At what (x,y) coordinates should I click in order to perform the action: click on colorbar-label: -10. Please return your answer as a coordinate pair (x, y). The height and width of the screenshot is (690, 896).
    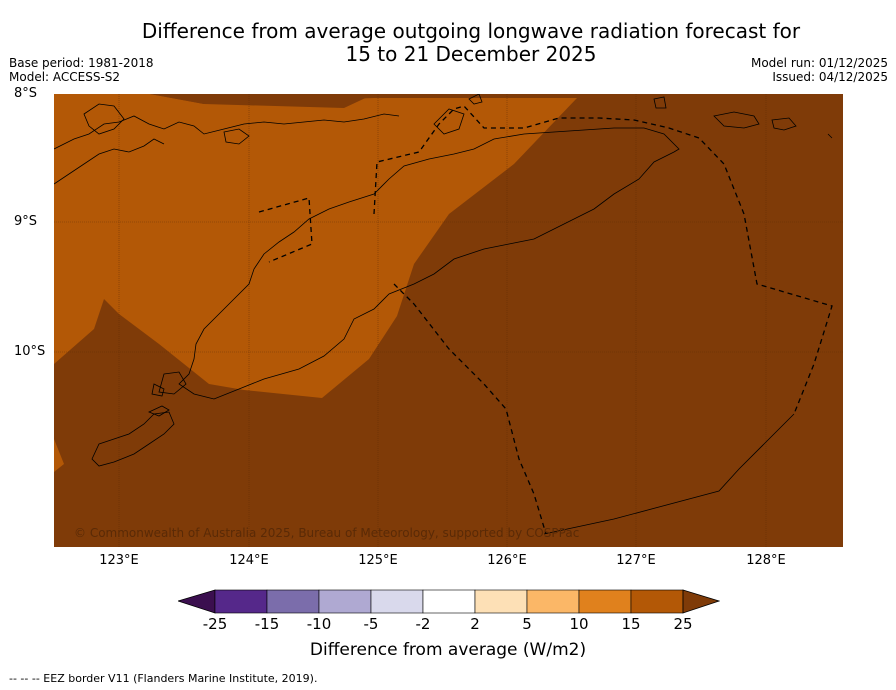
    Looking at the image, I should click on (319, 624).